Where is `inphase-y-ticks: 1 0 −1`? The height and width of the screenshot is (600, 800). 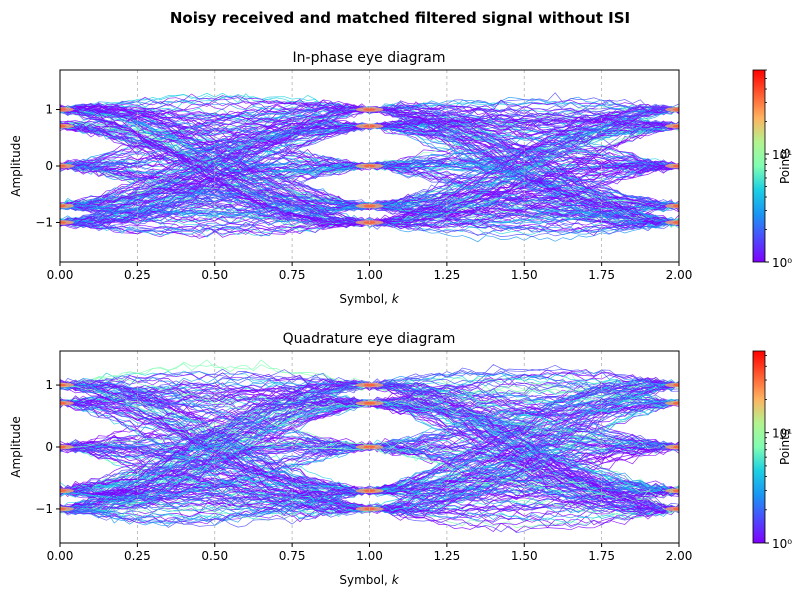 inphase-y-ticks: 1 0 −1 is located at coordinates (47, 166).